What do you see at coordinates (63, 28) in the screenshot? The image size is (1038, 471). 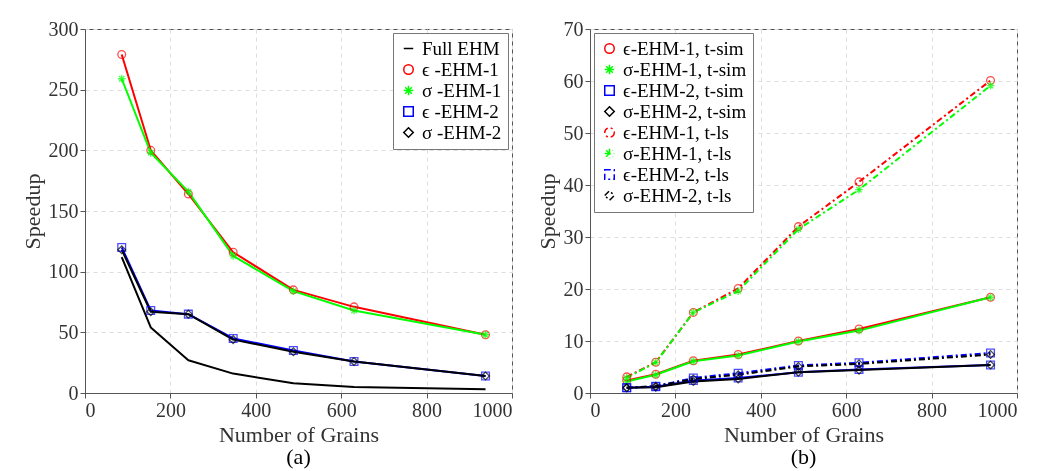 I see `y-tick-label: 300` at bounding box center [63, 28].